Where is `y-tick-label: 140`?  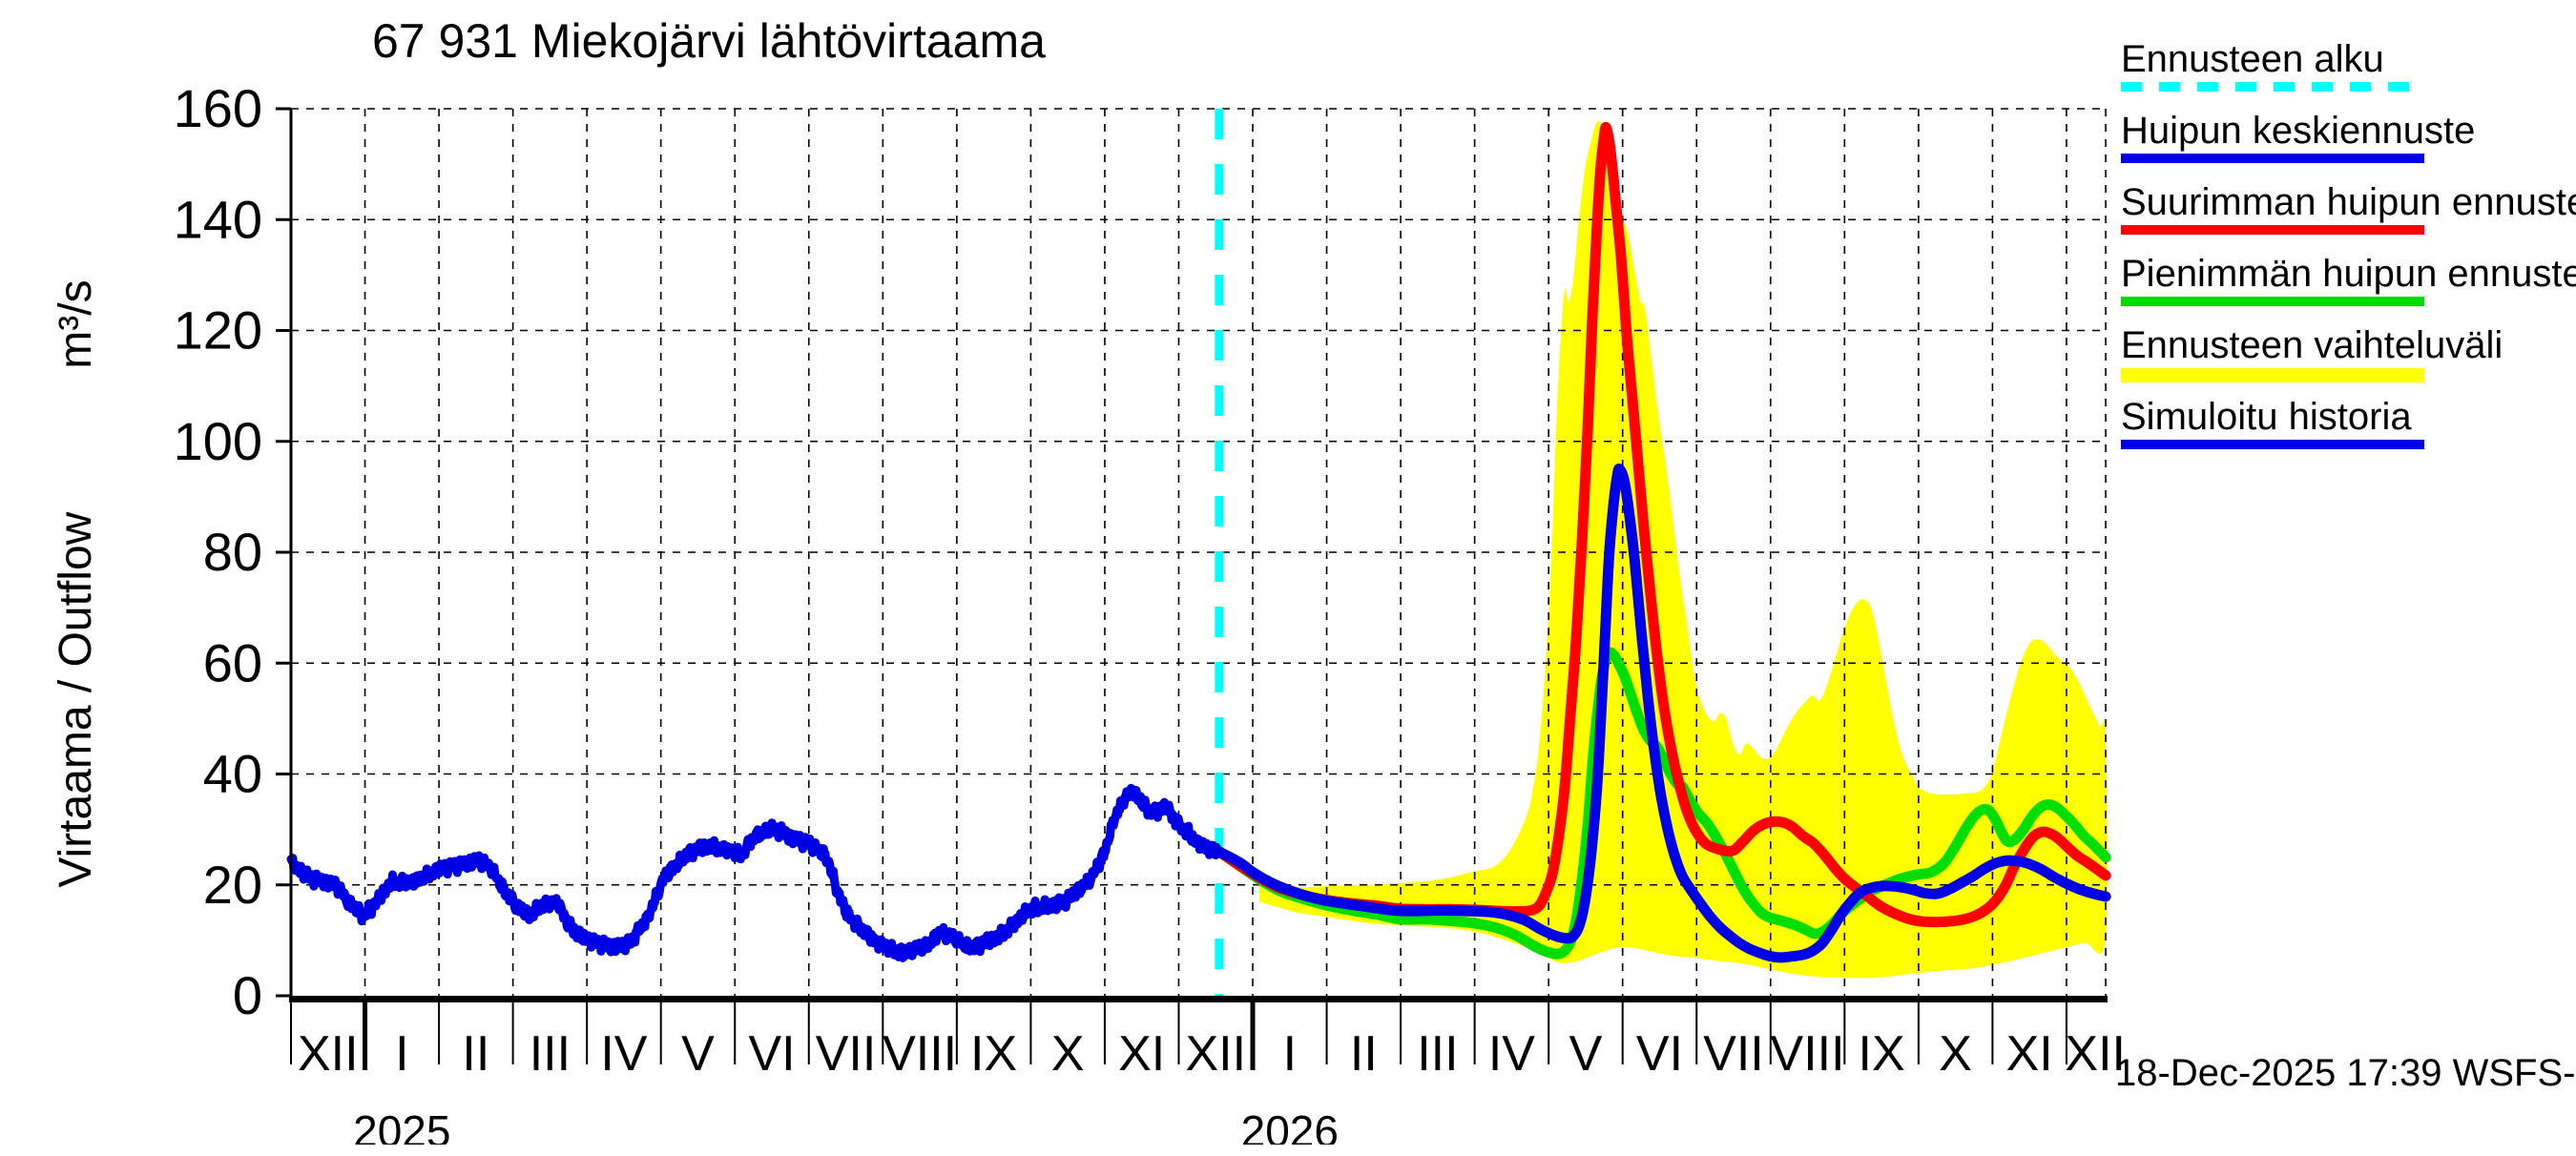 y-tick-label: 140 is located at coordinates (218, 219).